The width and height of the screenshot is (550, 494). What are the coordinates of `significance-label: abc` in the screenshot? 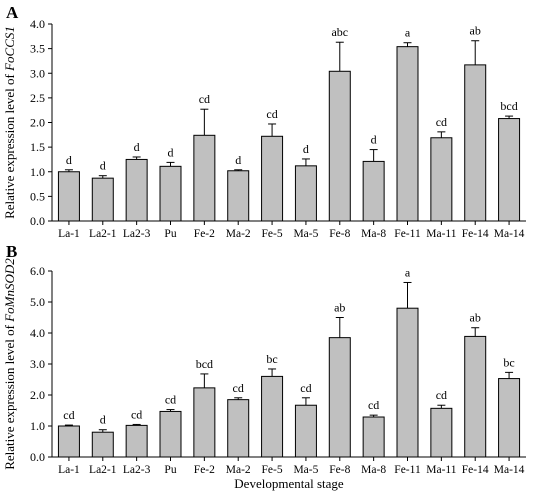 It's located at (339, 32).